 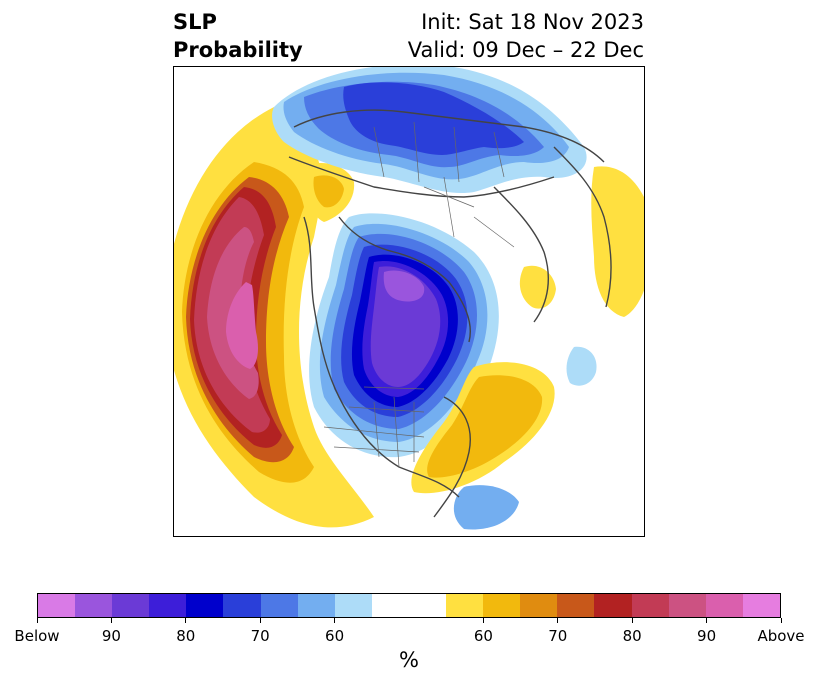 I want to click on colorbar, so click(x=409, y=605).